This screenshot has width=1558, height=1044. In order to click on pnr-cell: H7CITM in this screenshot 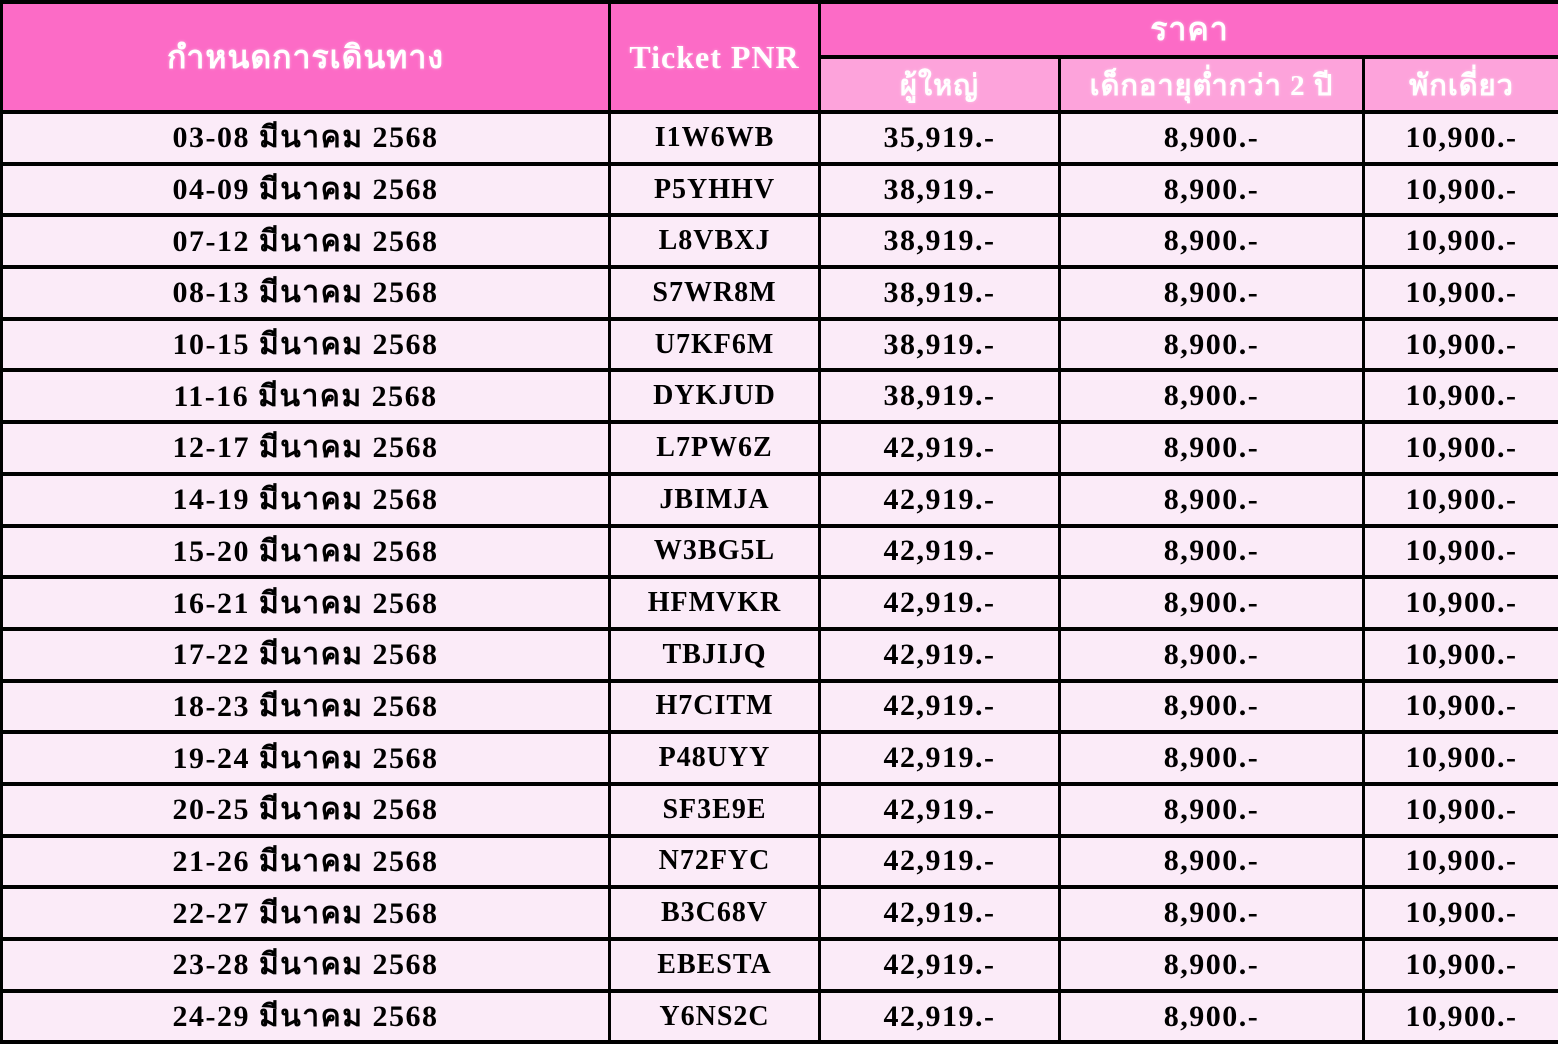, I will do `click(715, 707)`.